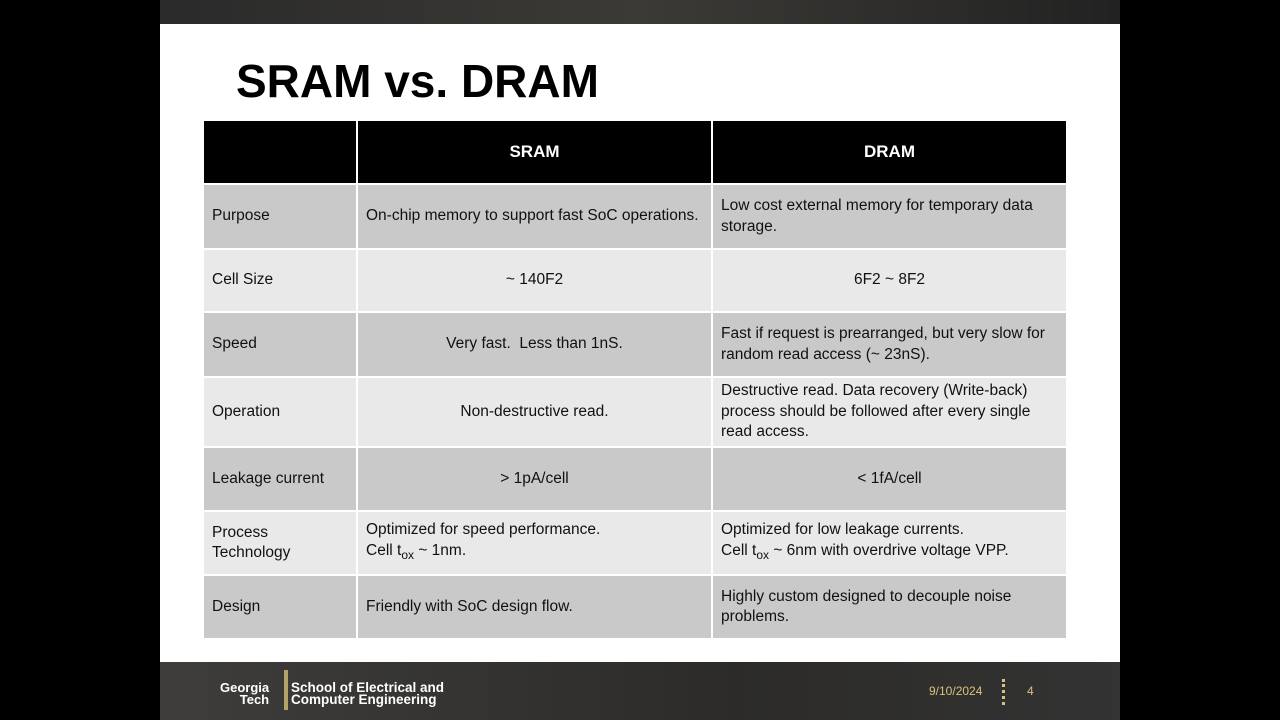 The height and width of the screenshot is (720, 1280). I want to click on row-label: Speed, so click(280, 344).